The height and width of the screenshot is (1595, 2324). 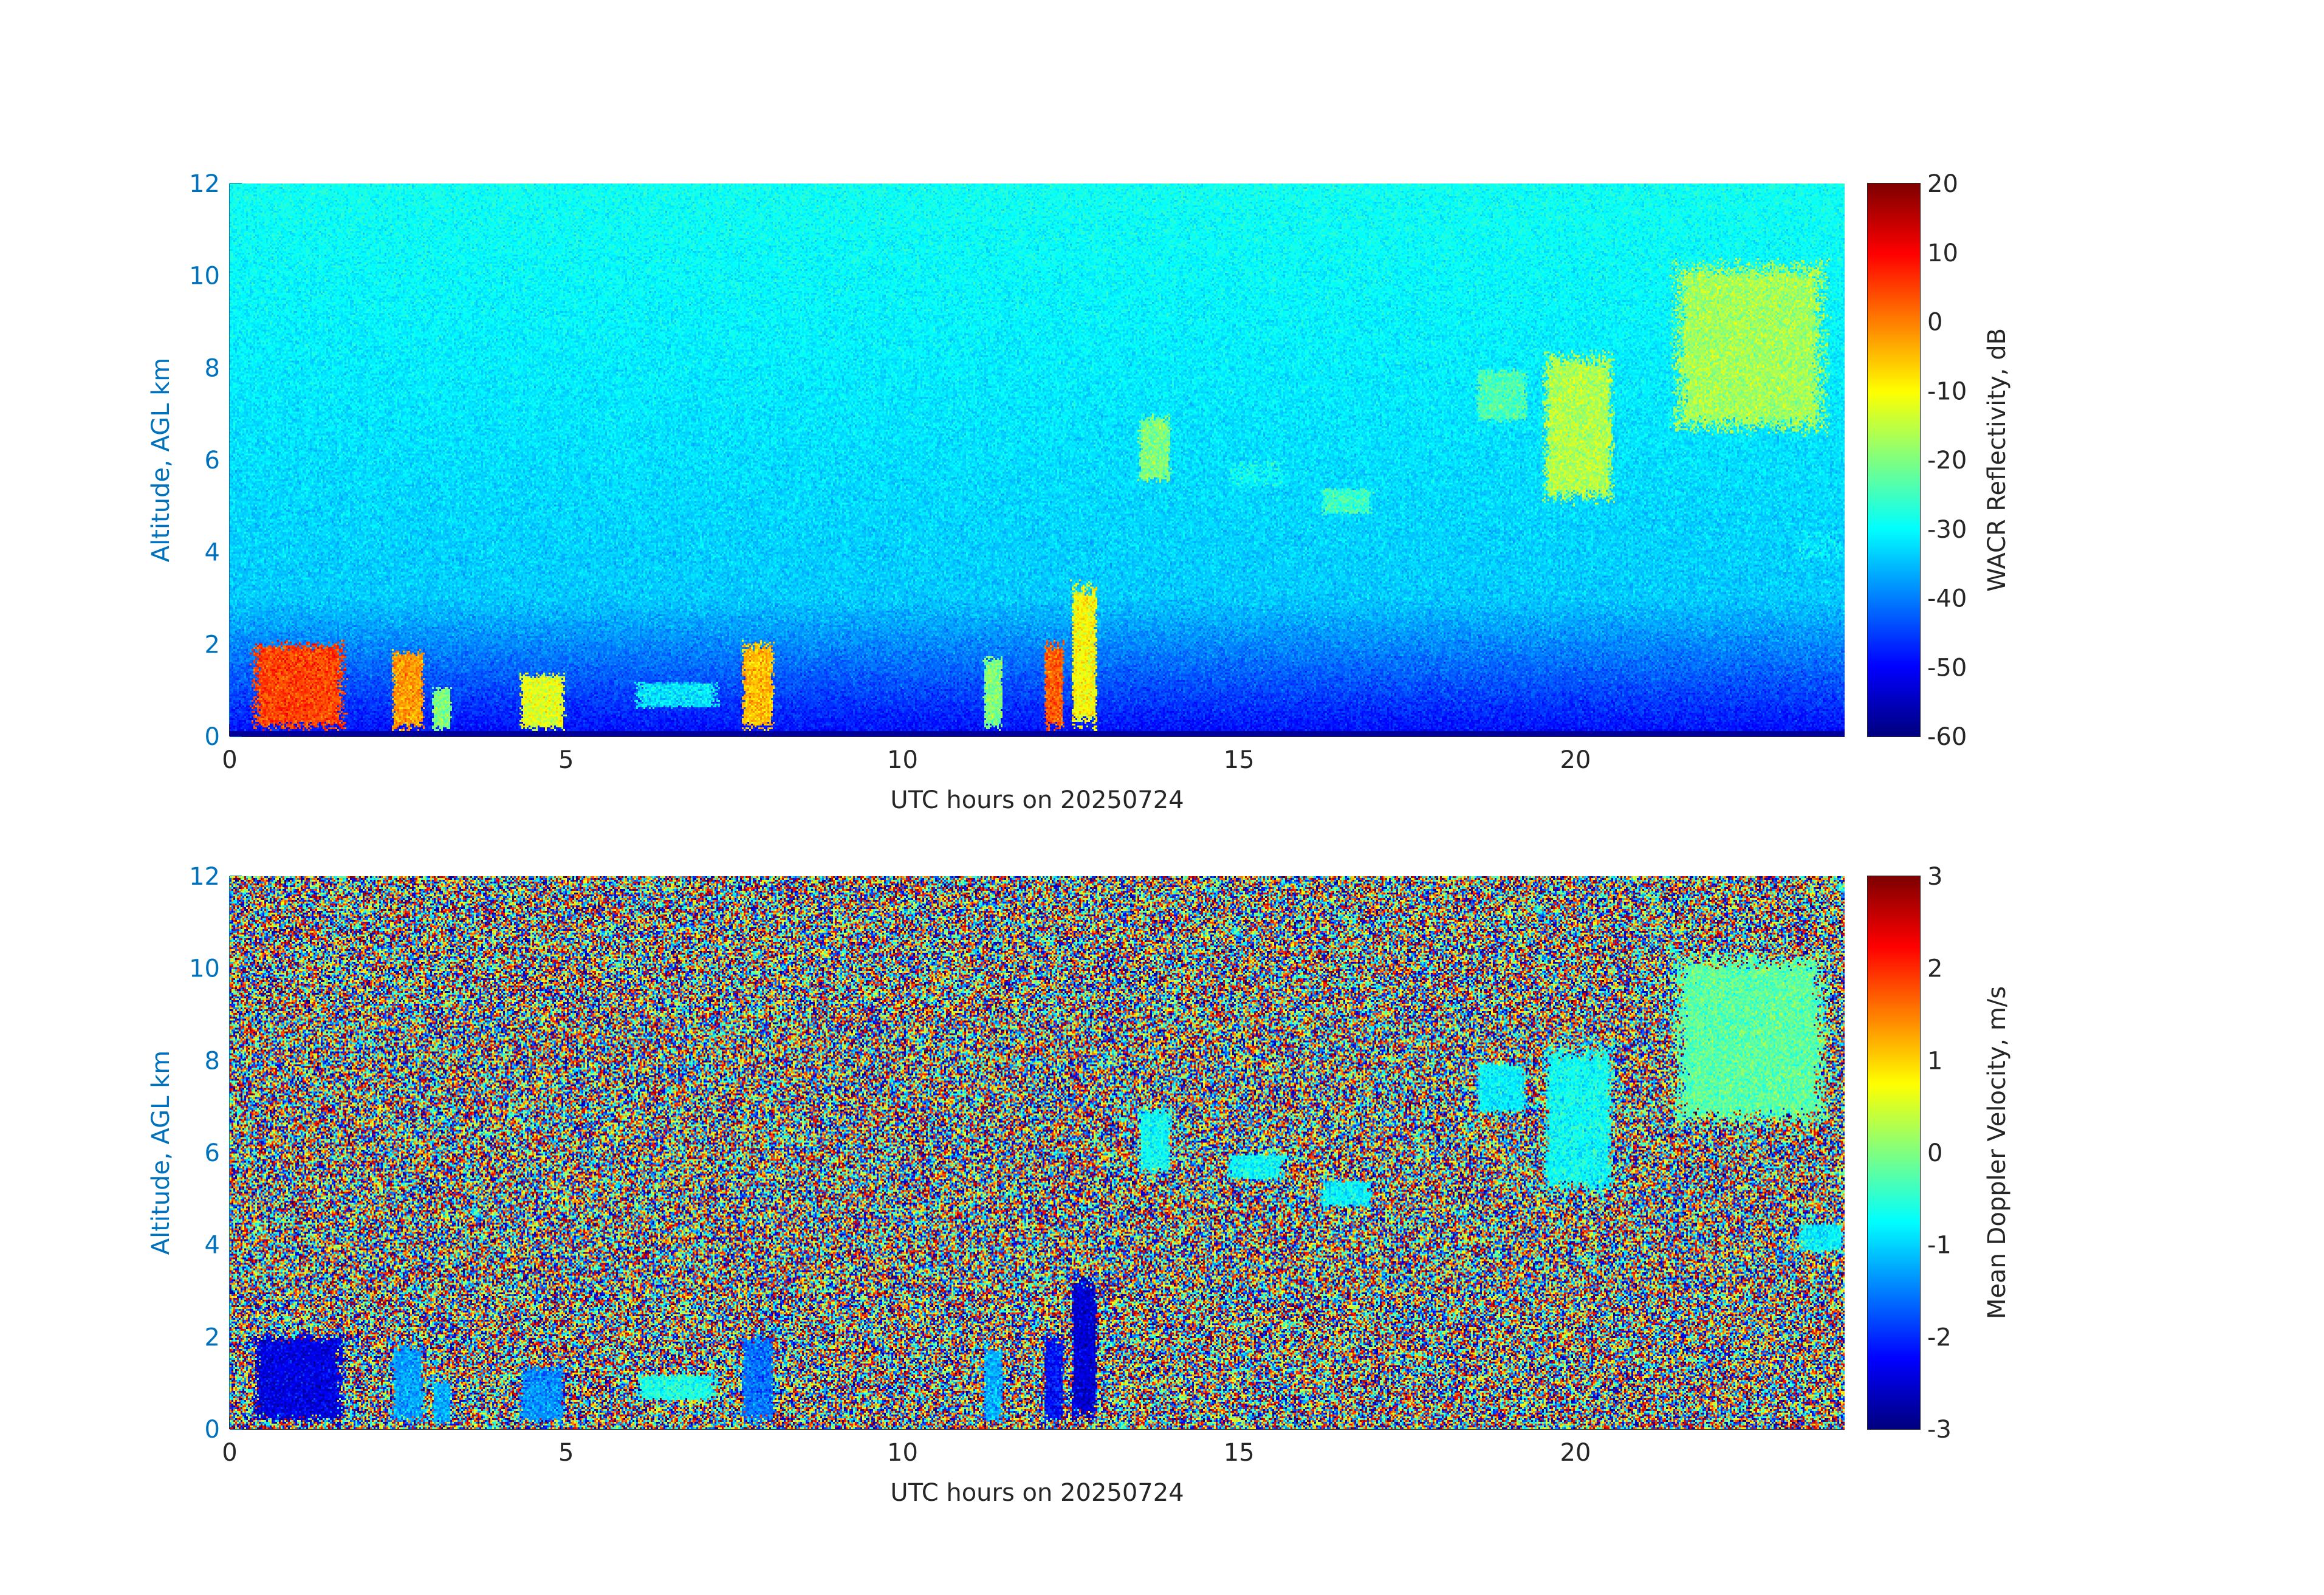 I want to click on colorbar-tick-label: -50, so click(x=1947, y=668).